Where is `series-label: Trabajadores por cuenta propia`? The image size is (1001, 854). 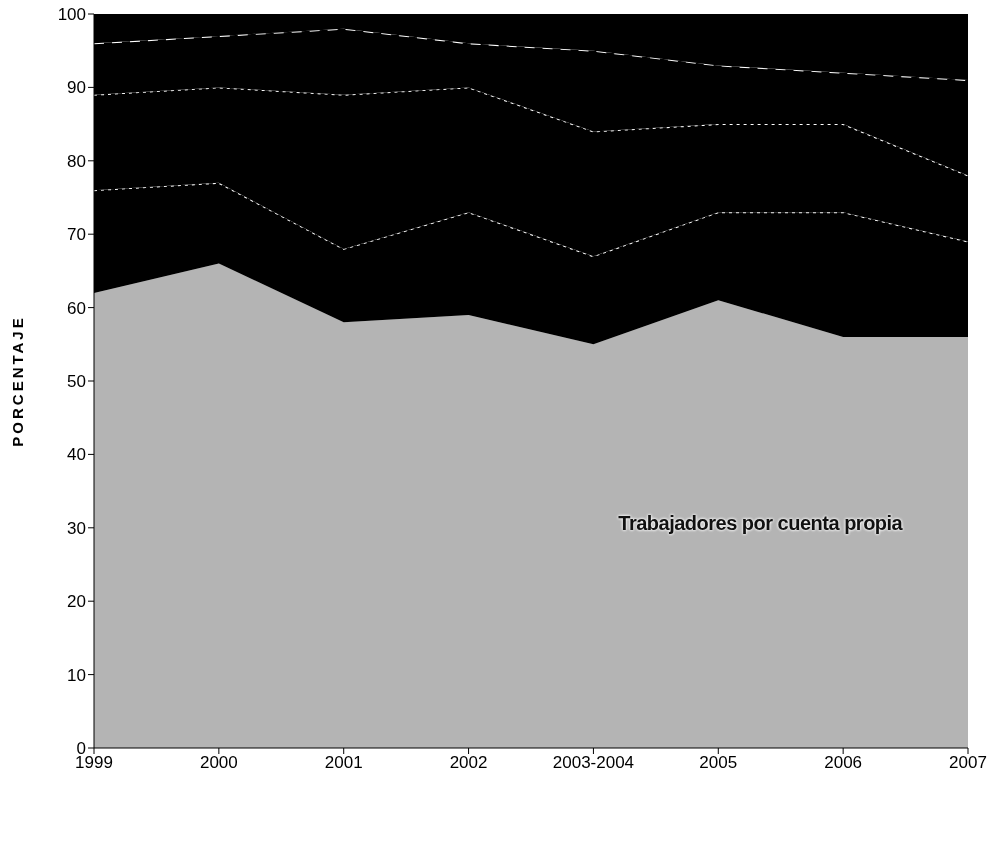
series-label: Trabajadores por cuenta propia is located at coordinates (760, 524).